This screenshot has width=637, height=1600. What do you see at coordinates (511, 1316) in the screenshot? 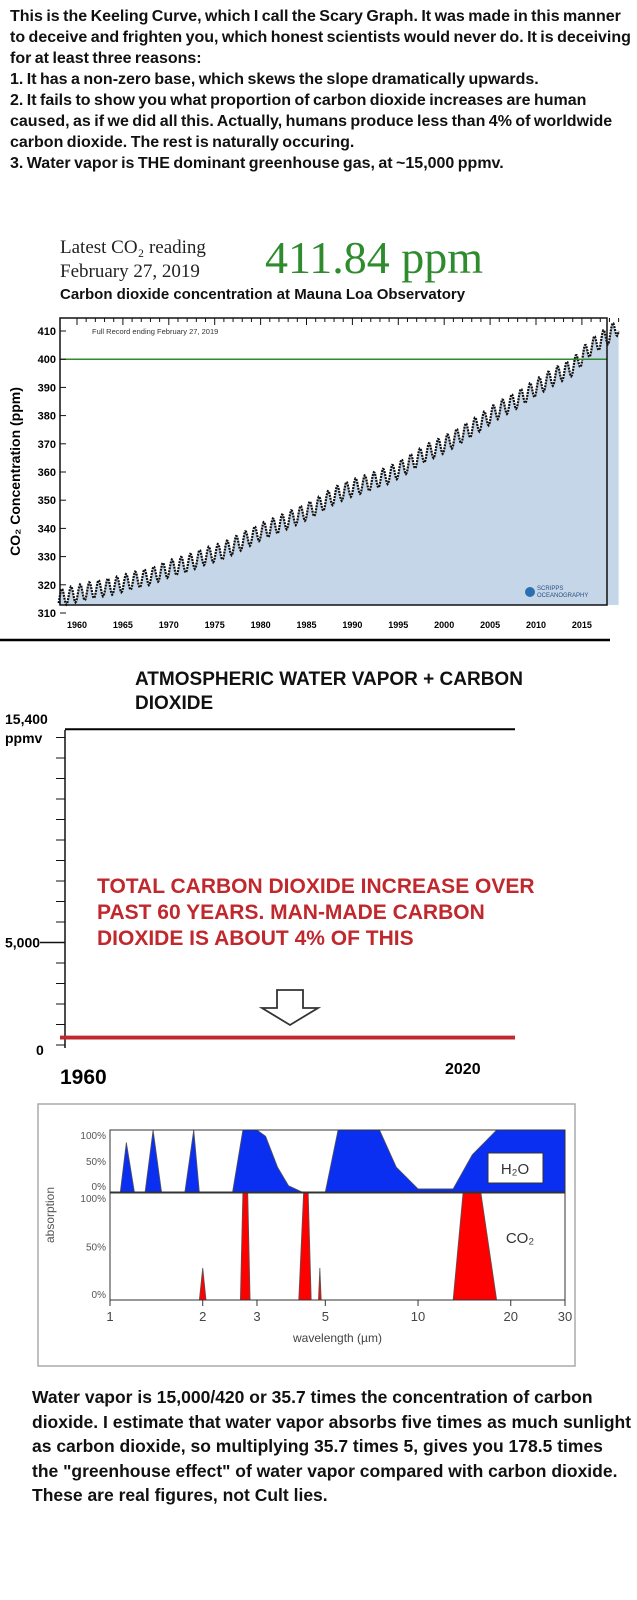
I see `x-tick-label: 20` at bounding box center [511, 1316].